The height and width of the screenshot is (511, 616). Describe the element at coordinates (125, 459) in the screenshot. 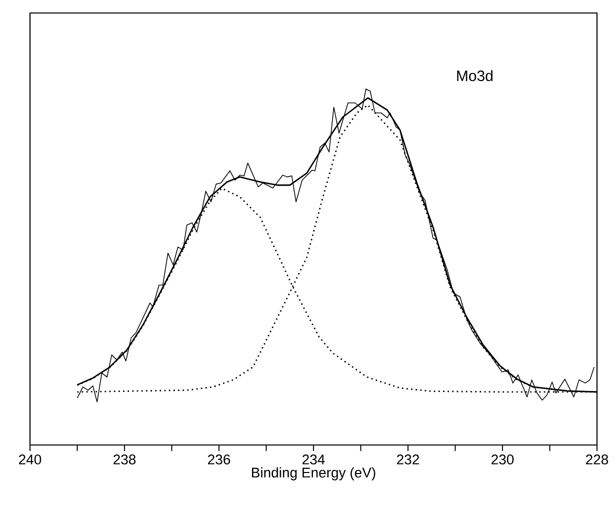

I see `x-tick-label: 238` at that location.